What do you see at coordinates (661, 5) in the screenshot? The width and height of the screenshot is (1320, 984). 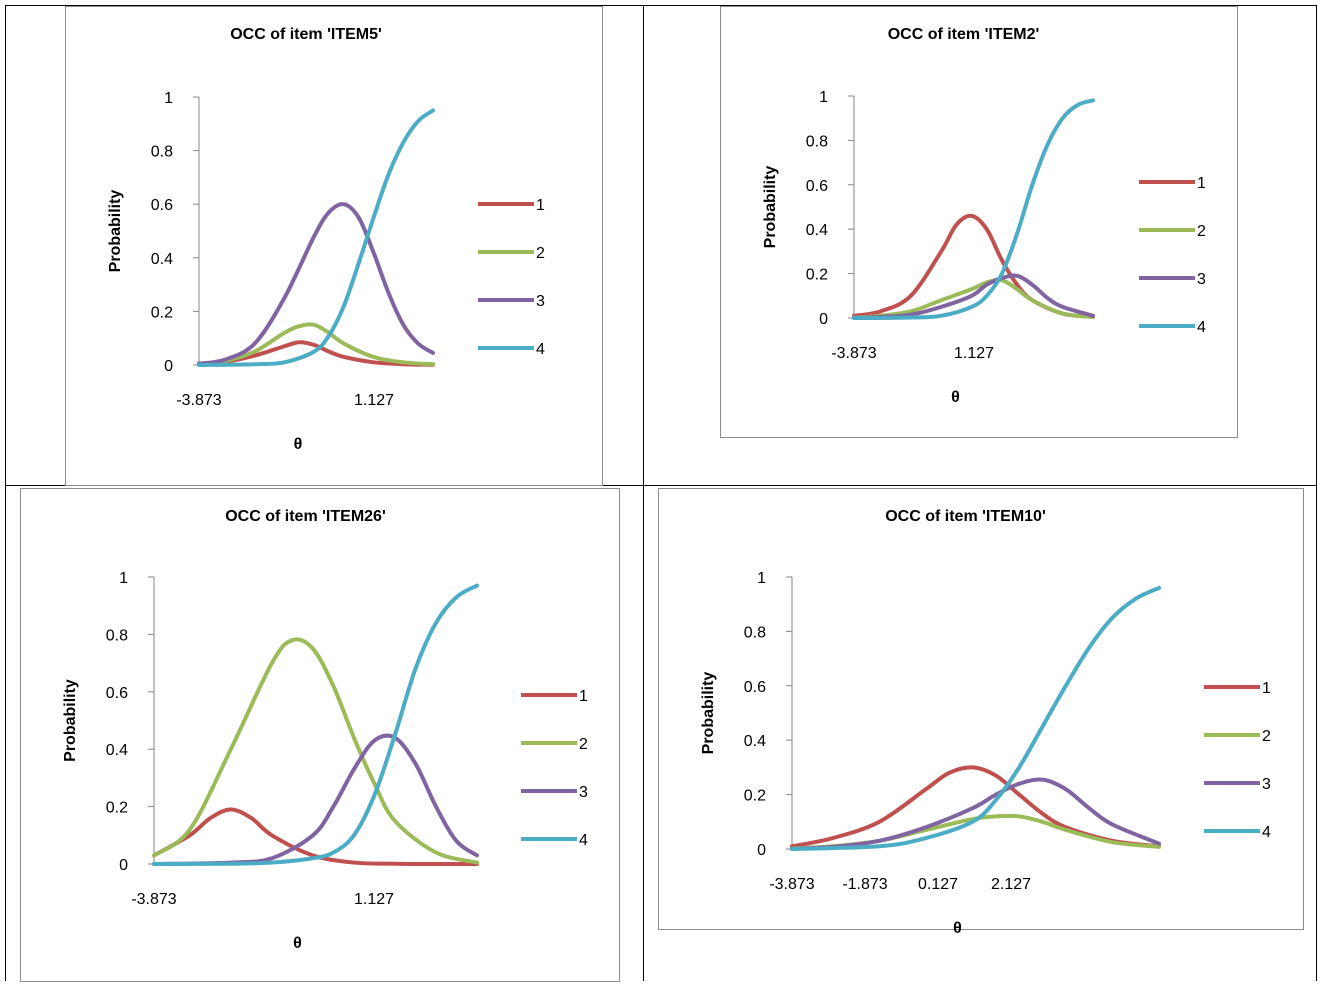 I see `cell-border-top` at bounding box center [661, 5].